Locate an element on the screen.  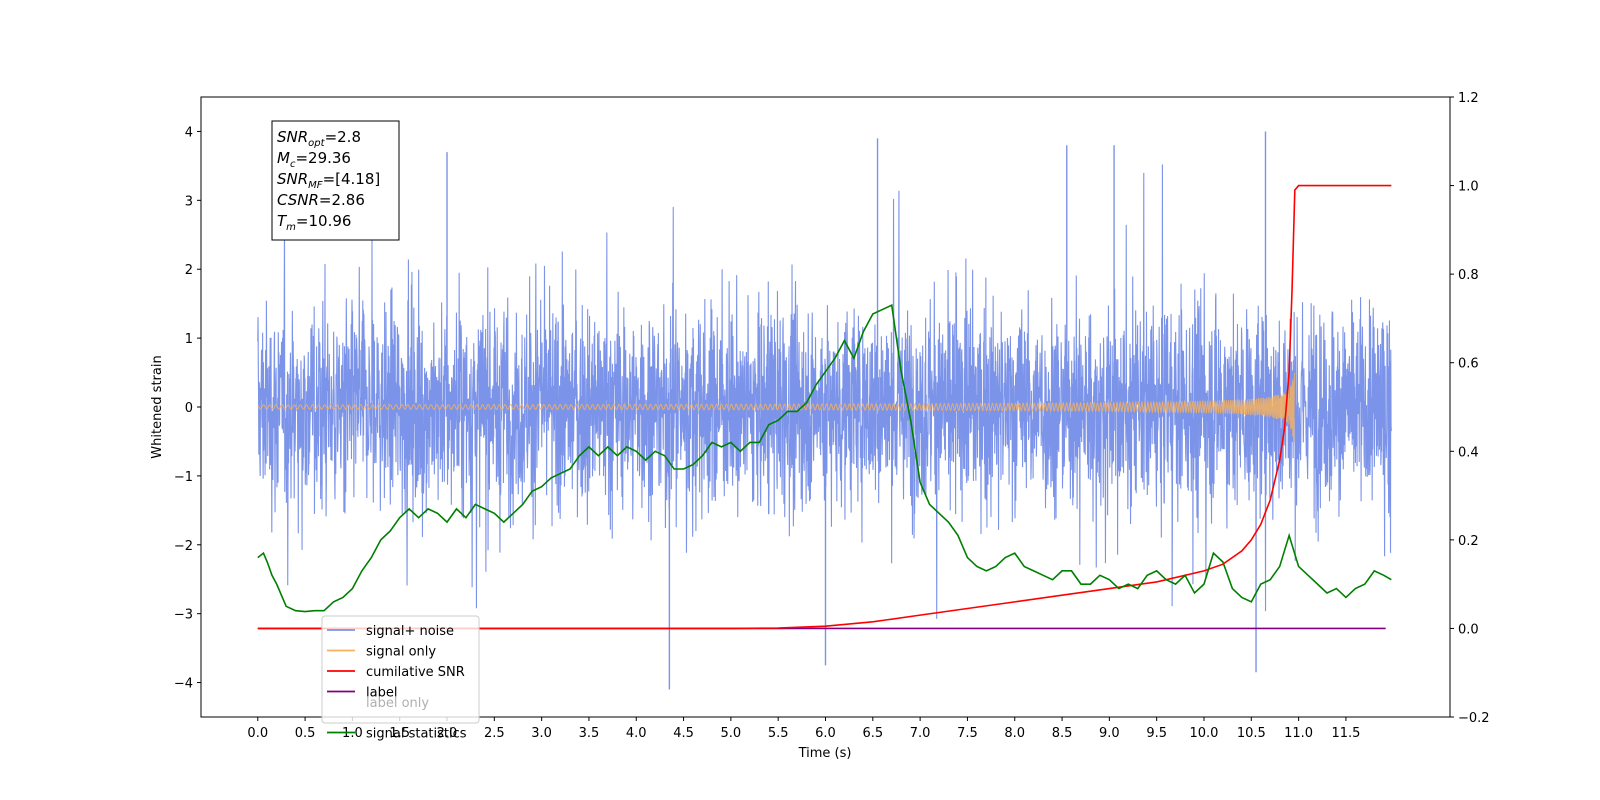
x-tick-label: 4.5 is located at coordinates (683, 733).